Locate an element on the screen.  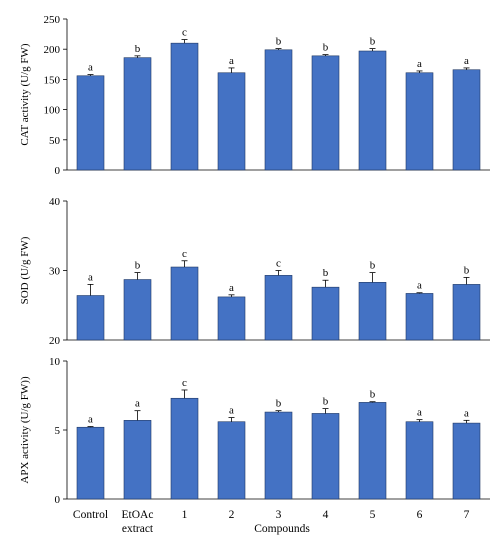
y-tick-label: 250 is located at coordinates (52, 20).